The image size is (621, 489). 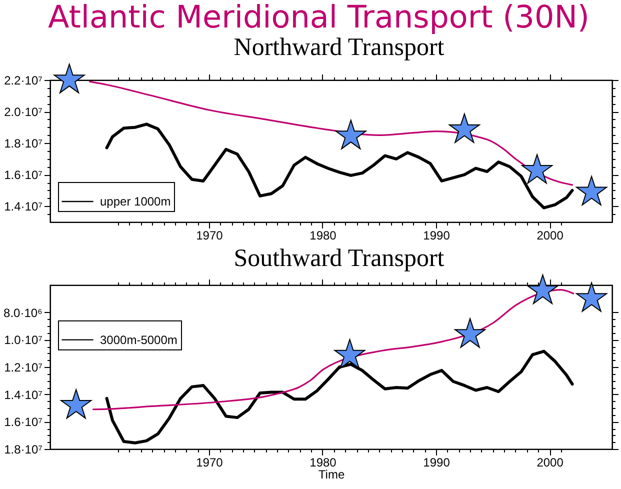 I want to click on legend-label: upper 1000m, so click(x=135, y=201).